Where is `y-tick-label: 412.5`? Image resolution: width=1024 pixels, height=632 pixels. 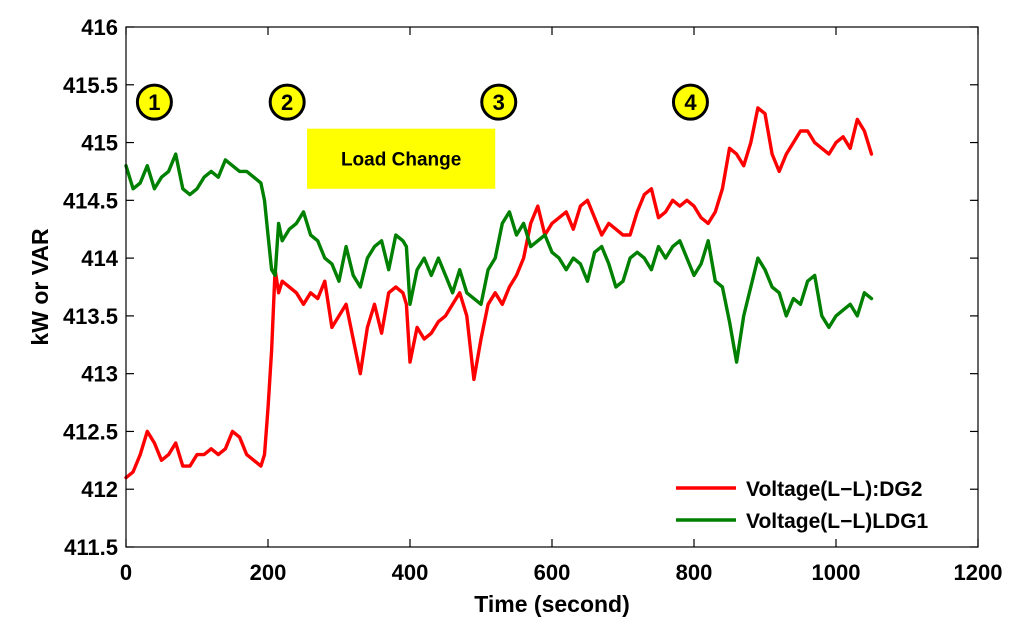 y-tick-label: 412.5 is located at coordinates (90, 431).